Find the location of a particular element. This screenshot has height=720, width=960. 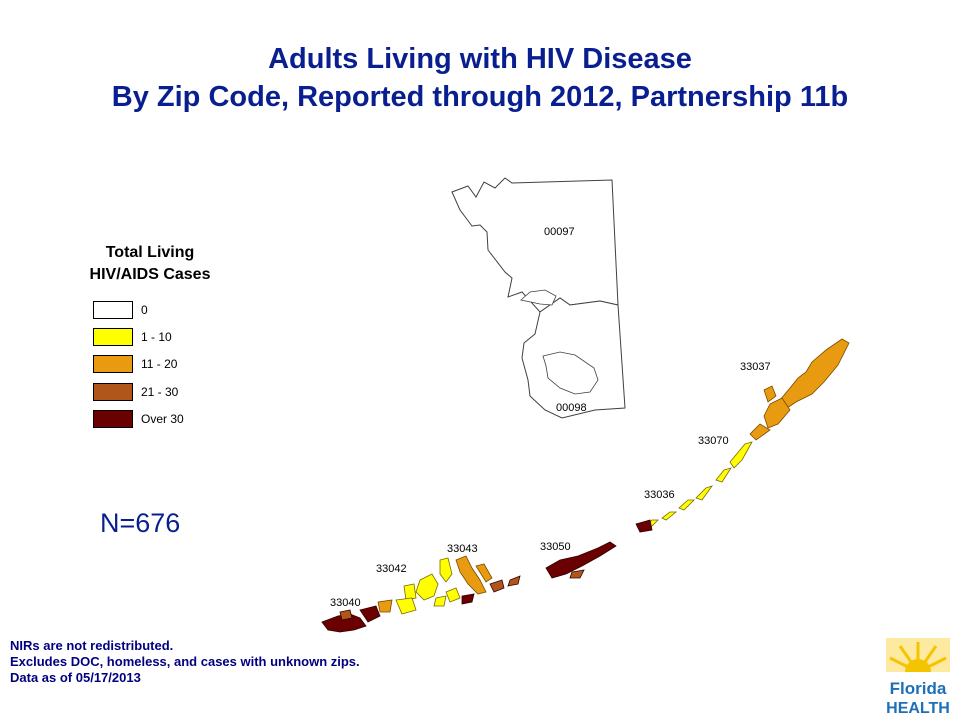

zip-label-33042: 33042 is located at coordinates (391, 569).